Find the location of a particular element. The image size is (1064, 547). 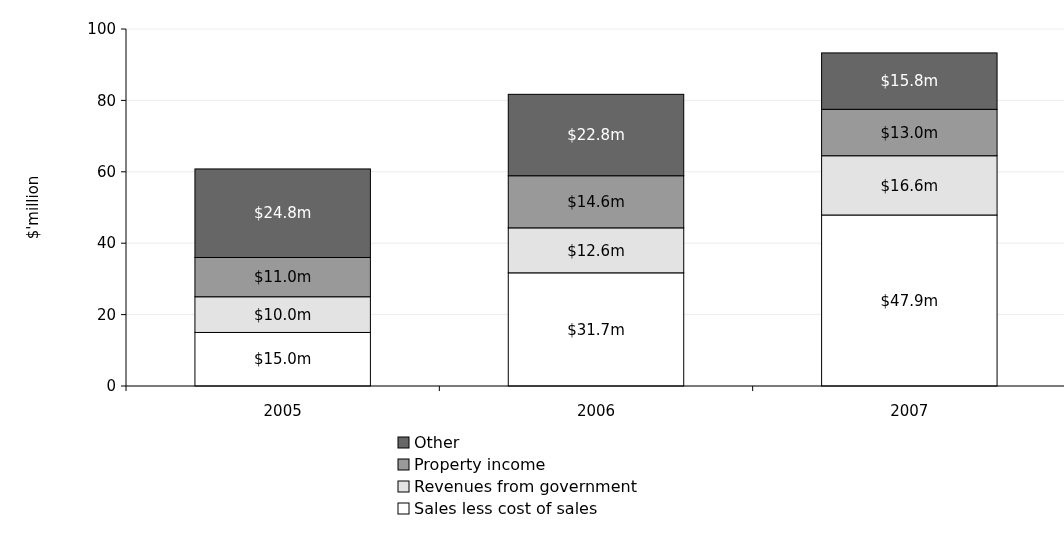

data-label: $13.0m is located at coordinates (909, 132).